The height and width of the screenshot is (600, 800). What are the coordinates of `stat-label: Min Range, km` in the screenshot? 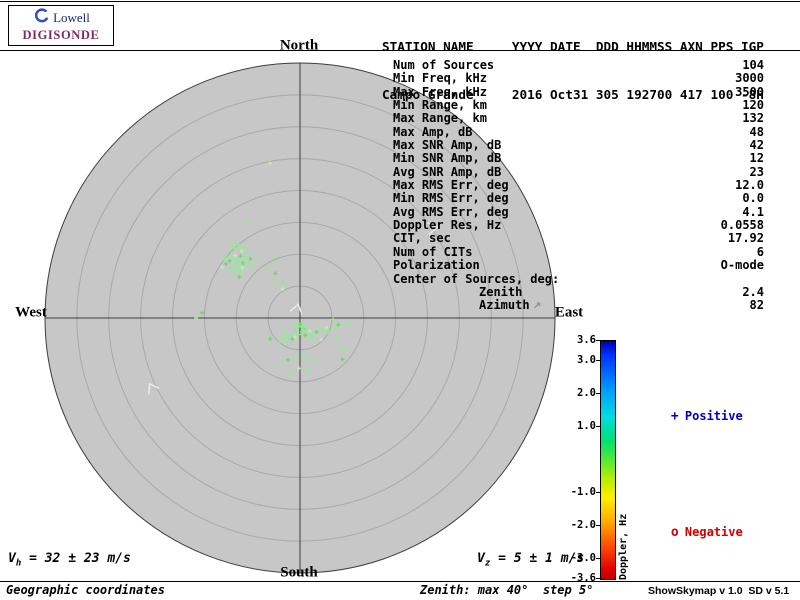 It's located at (440, 105).